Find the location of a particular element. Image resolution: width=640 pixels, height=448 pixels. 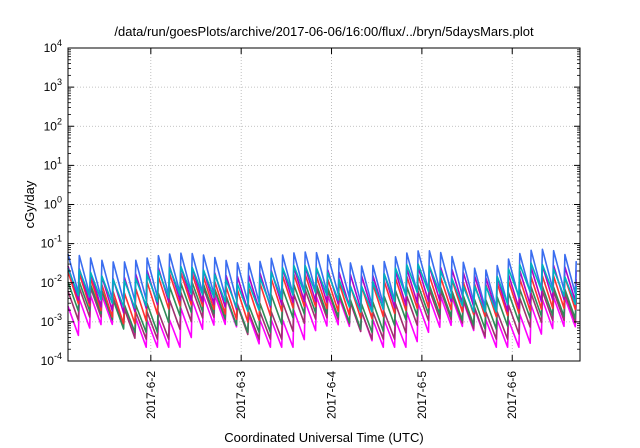

x-axis-title: Coordinated Universal Time (UTC) is located at coordinates (323, 437).